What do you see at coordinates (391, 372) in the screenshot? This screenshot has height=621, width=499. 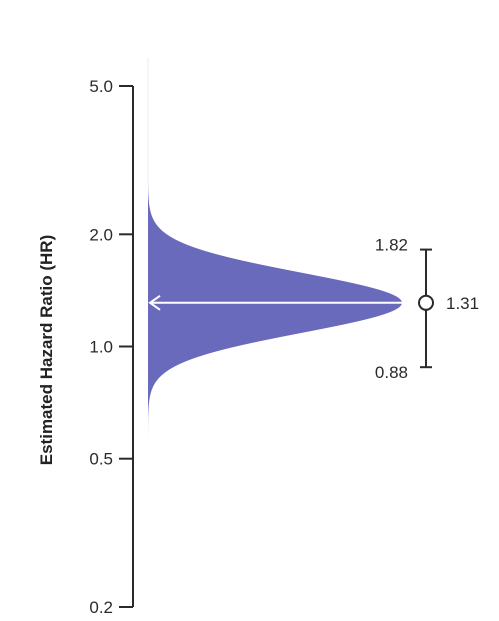 I see `ci-lower-label: 0.88` at bounding box center [391, 372].